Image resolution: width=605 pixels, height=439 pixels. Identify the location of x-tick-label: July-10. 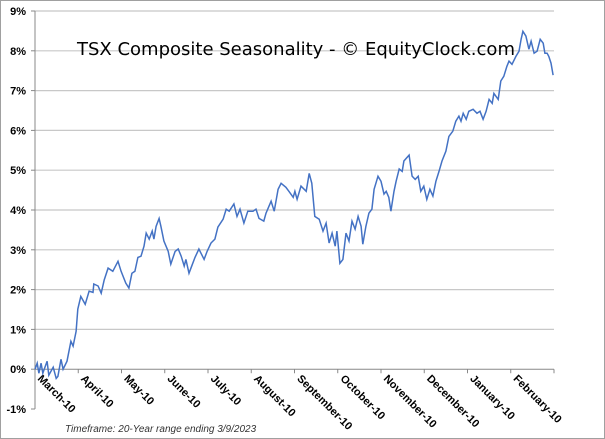
(225, 390).